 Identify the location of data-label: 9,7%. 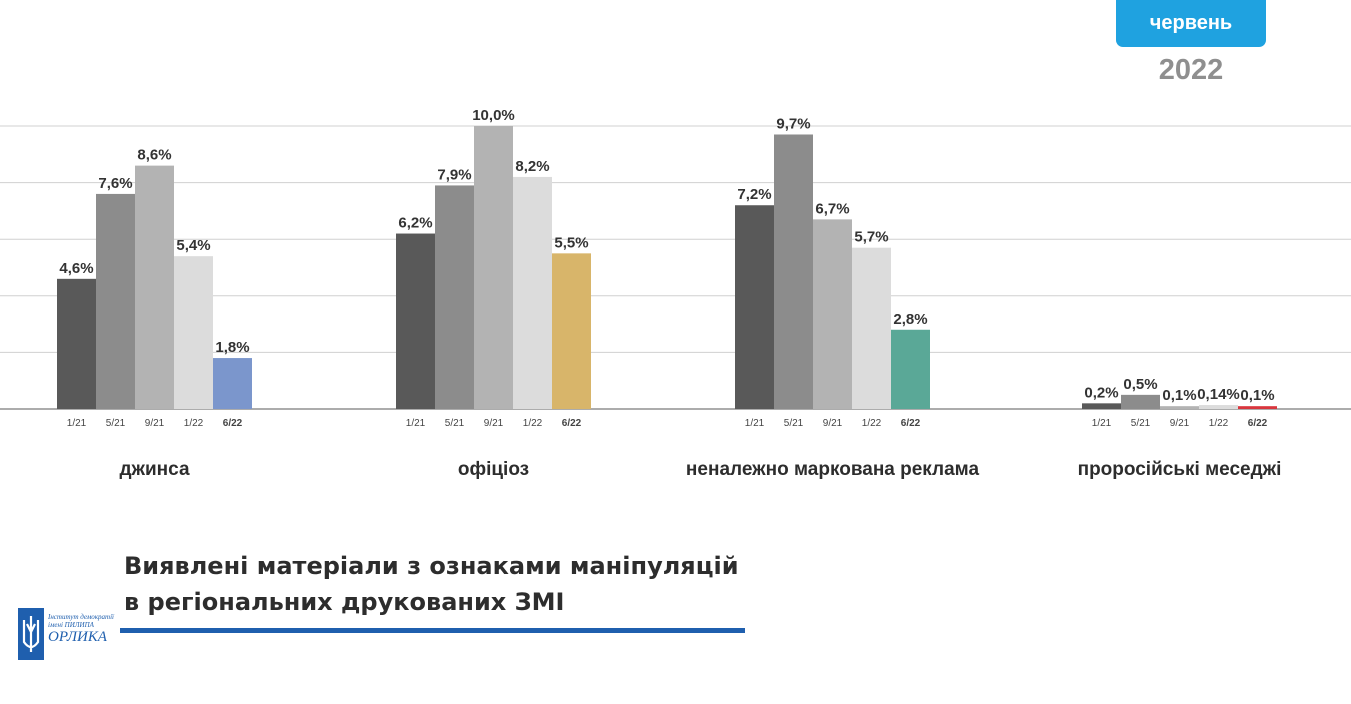
(793, 123).